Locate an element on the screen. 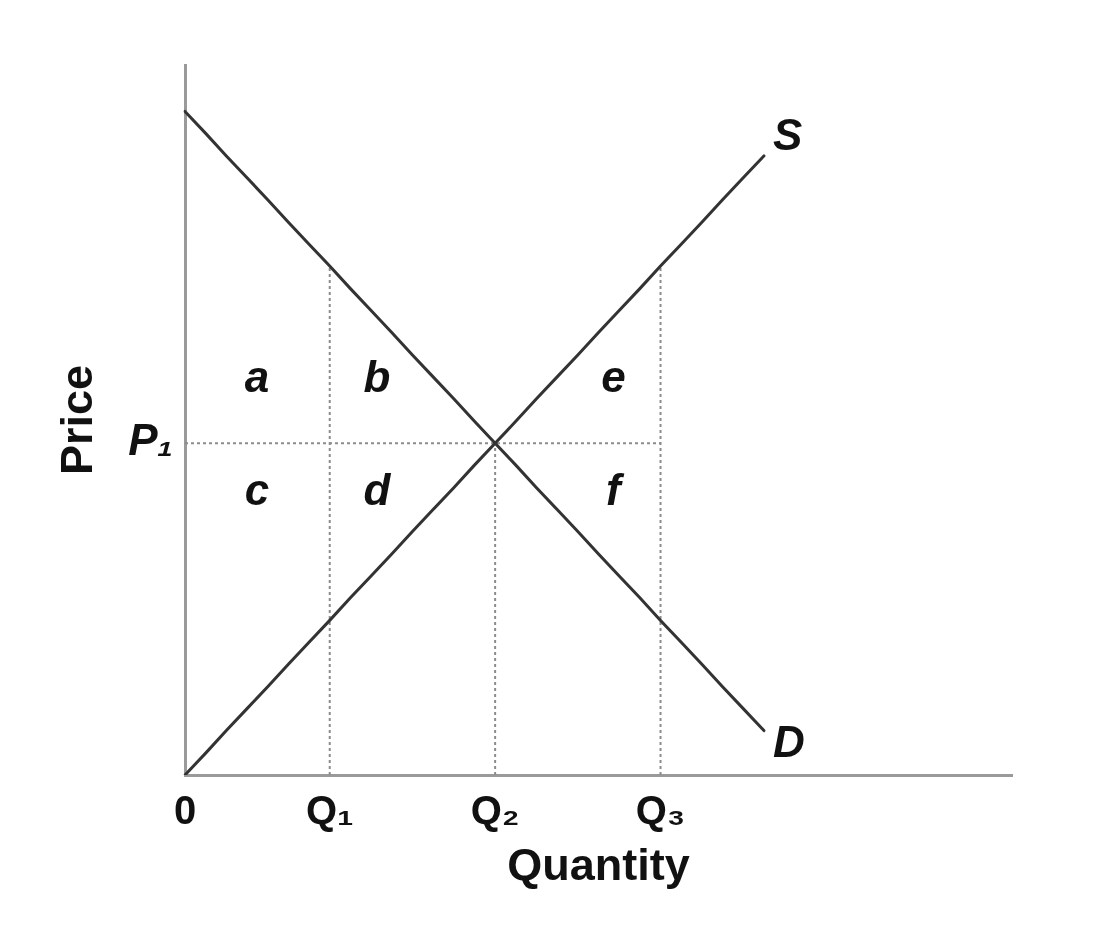 This screenshot has width=1101, height=931. x-tick-label: Q₁ is located at coordinates (329, 810).